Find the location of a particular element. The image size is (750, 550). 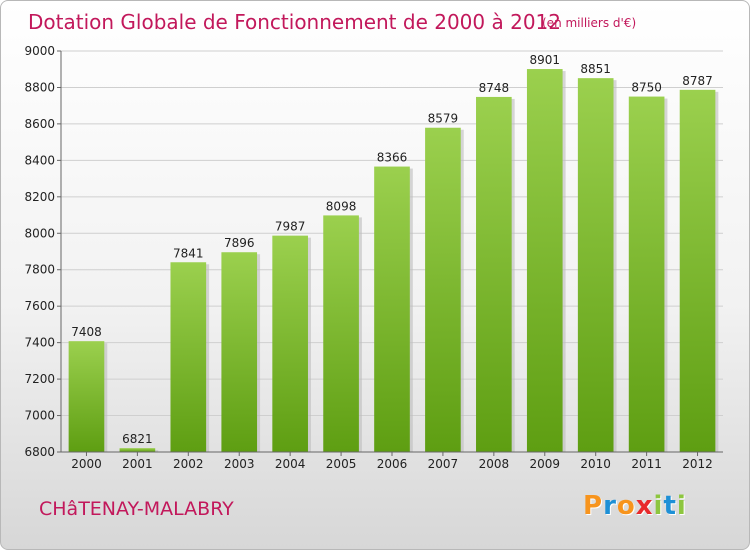

y-tick-label: 8400 is located at coordinates (39, 160).